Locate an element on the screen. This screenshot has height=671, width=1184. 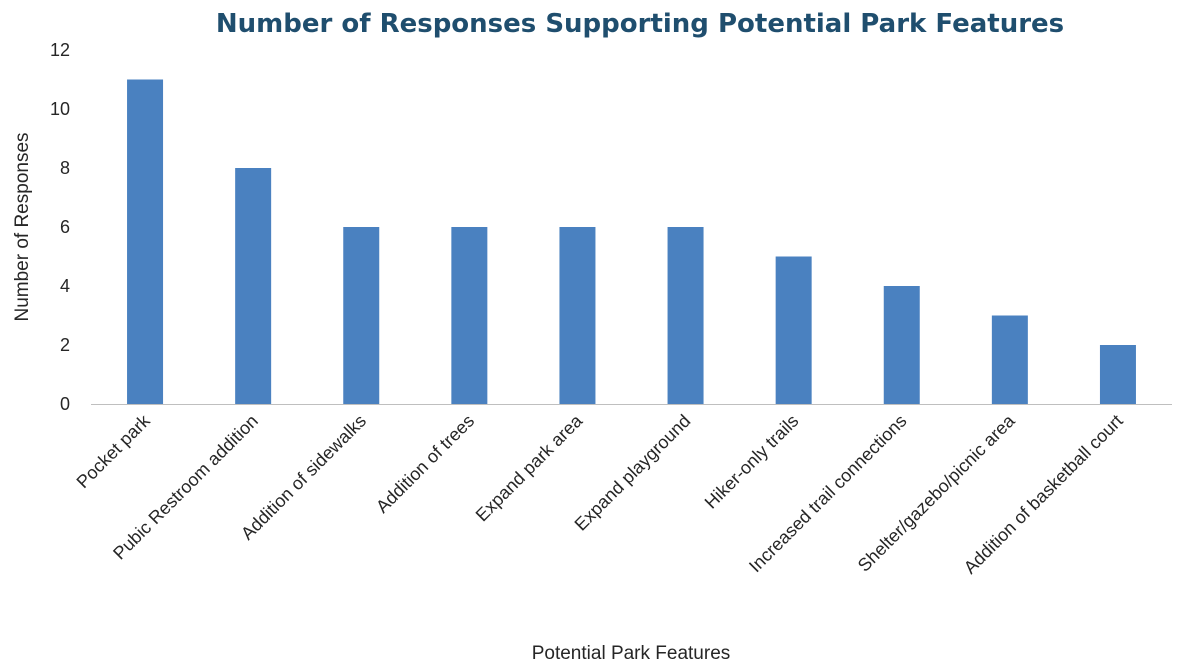
x-tick-label: Pocket park is located at coordinates (114, 451).